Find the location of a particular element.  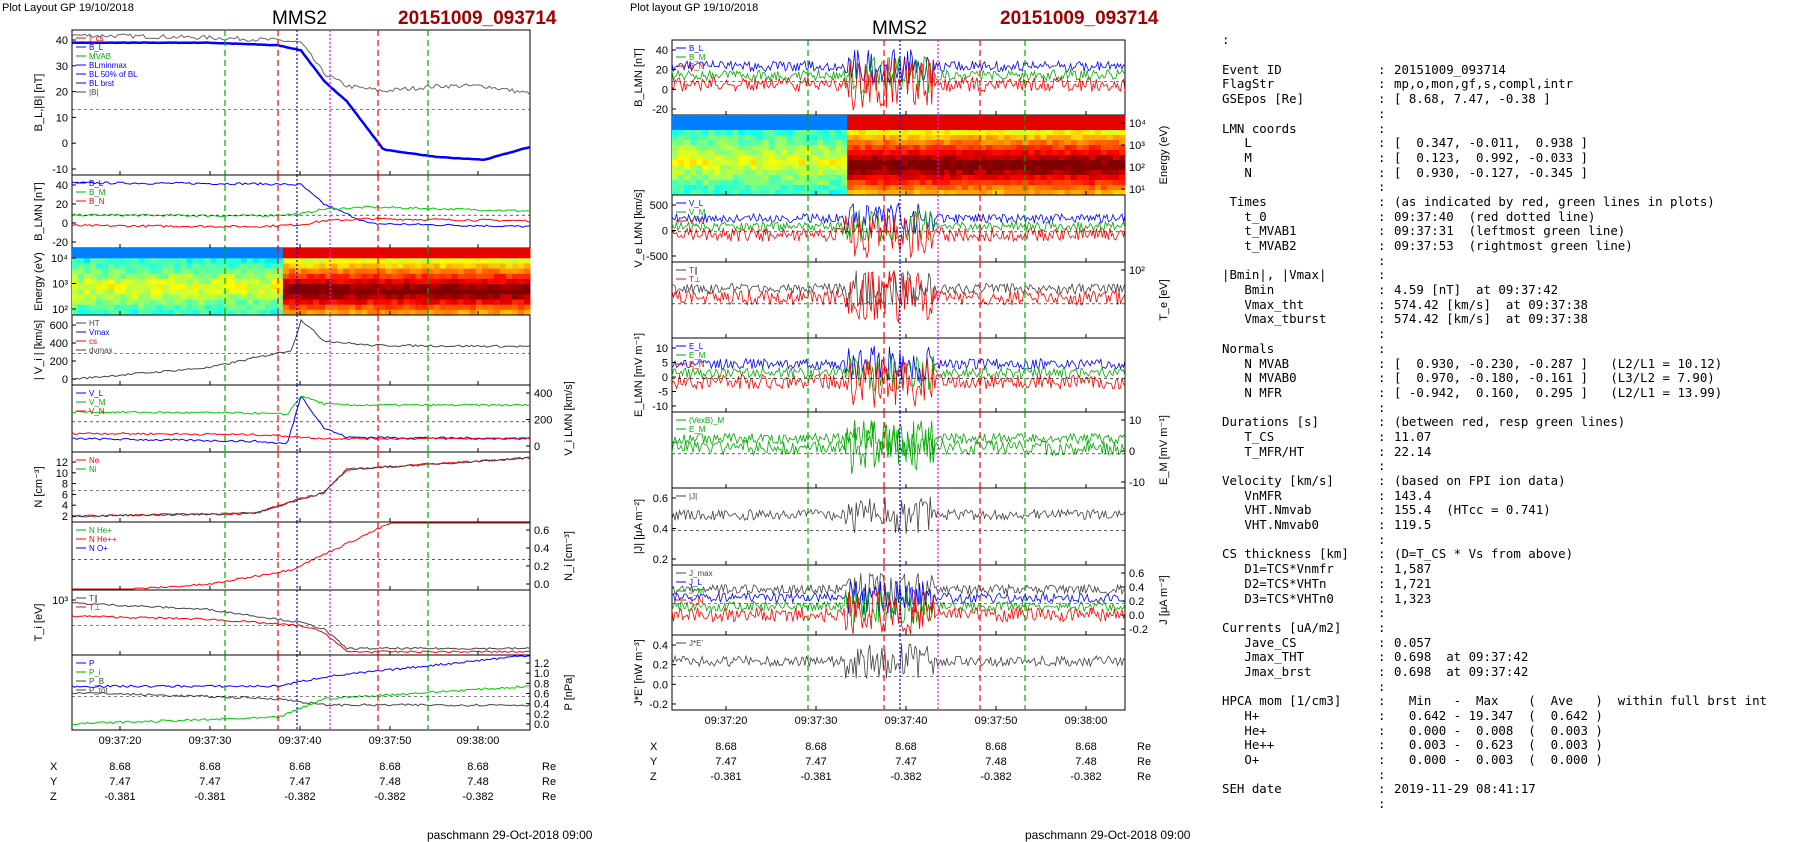

legend-entry: T⊥ is located at coordinates (695, 279).